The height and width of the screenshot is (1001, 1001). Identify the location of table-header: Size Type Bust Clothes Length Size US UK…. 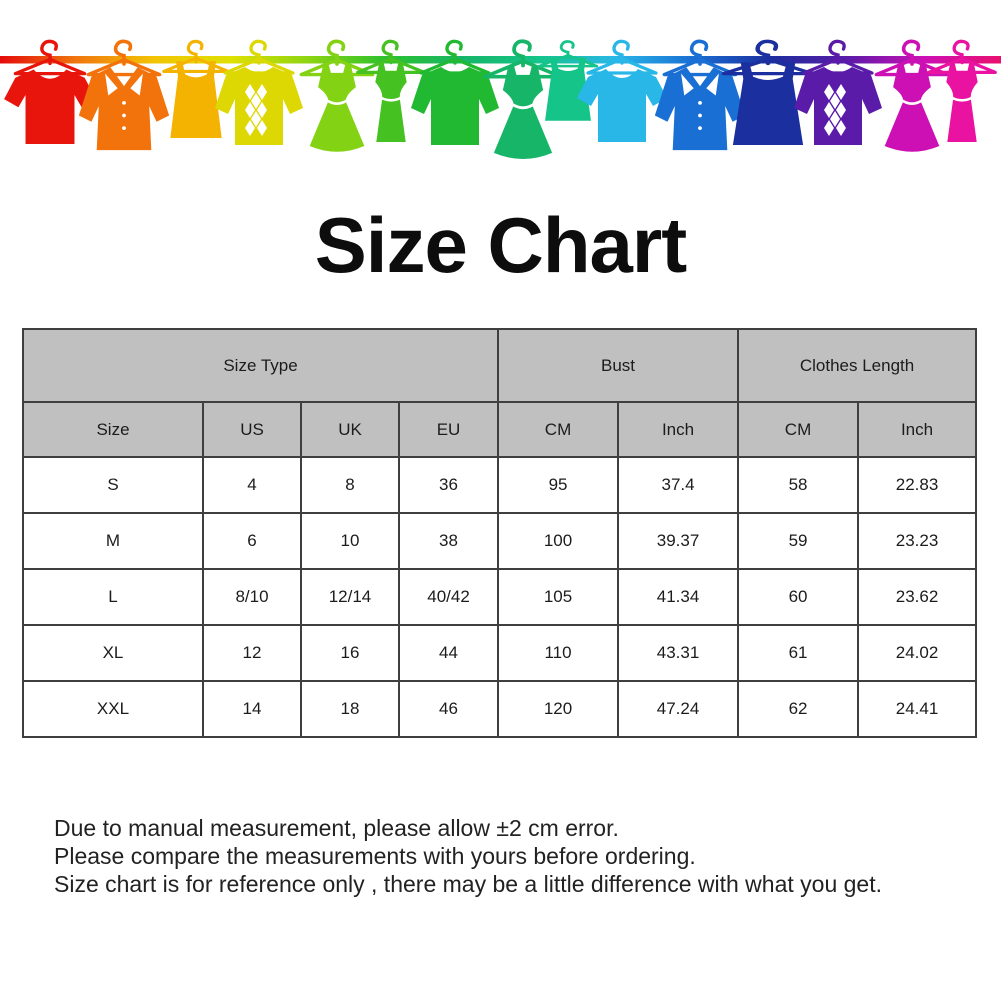
(499, 393).